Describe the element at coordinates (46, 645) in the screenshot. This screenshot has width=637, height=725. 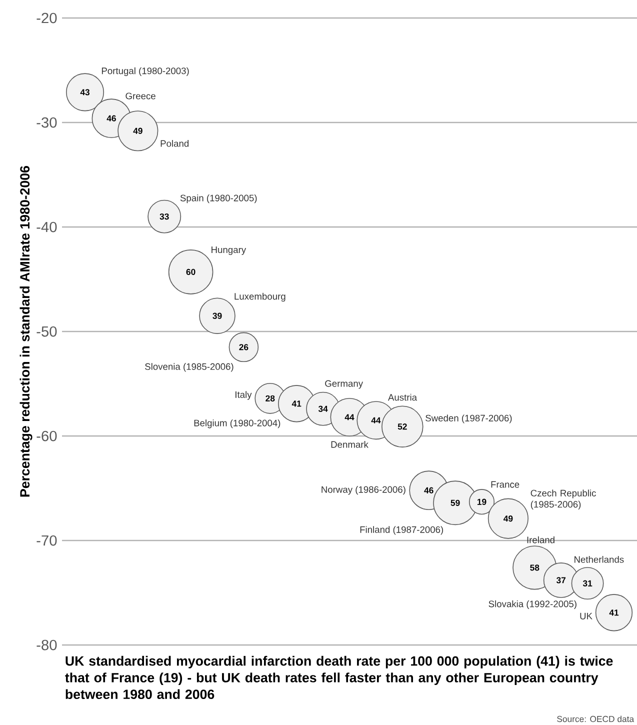
I see `y-tick-label: -80` at that location.